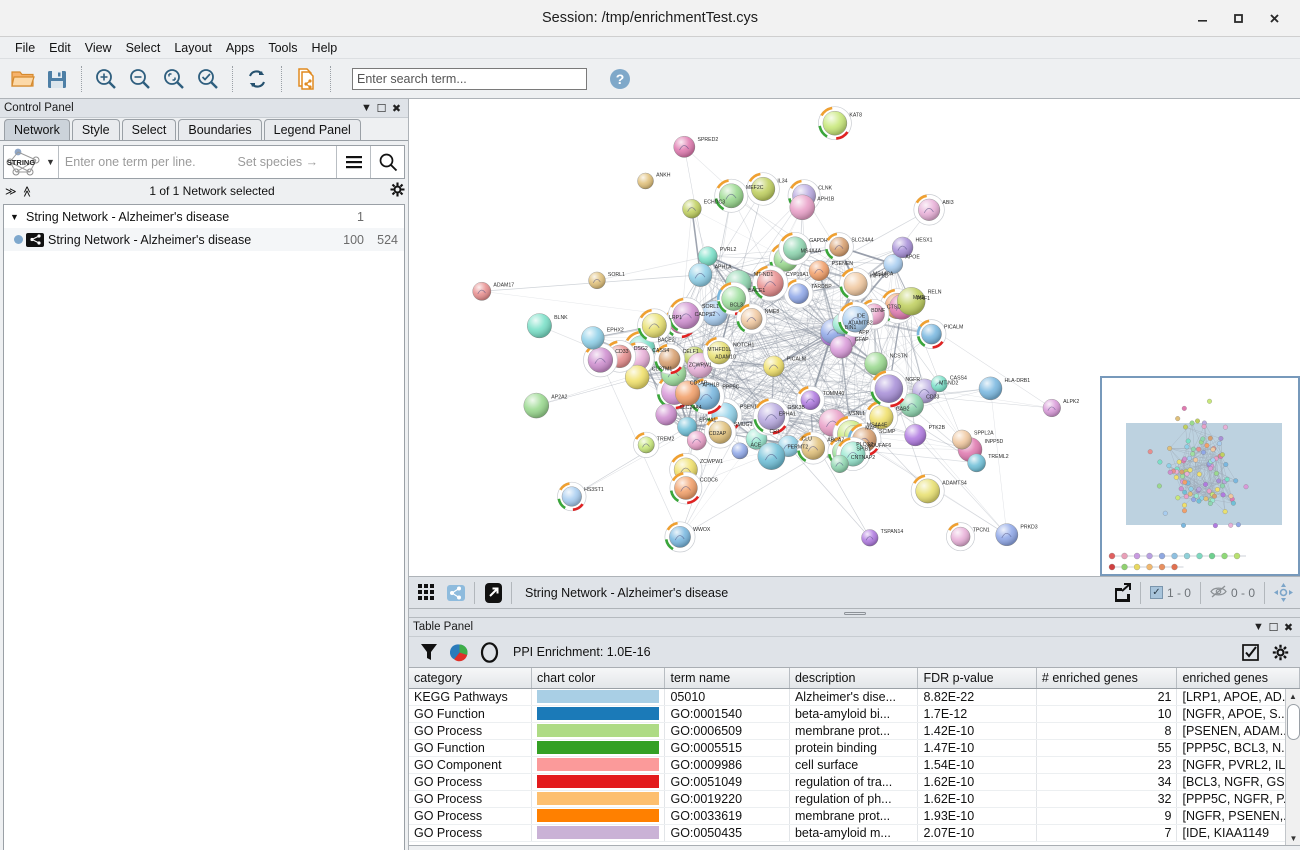 The width and height of the screenshot is (1300, 850). I want to click on svg-text: PSENEN, so click(843, 264).